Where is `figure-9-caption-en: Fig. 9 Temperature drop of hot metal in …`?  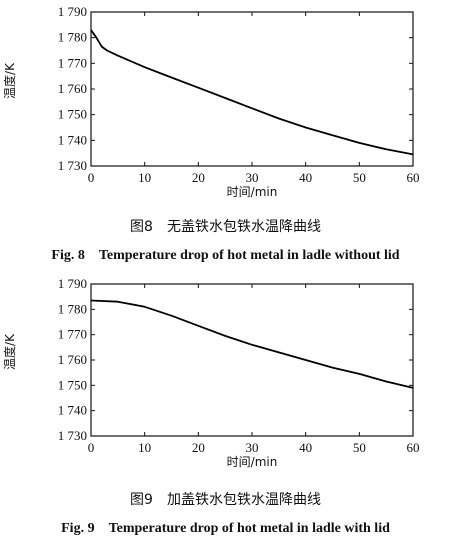
figure-9-caption-en: Fig. 9 Temperature drop of hot metal in … is located at coordinates (225, 528).